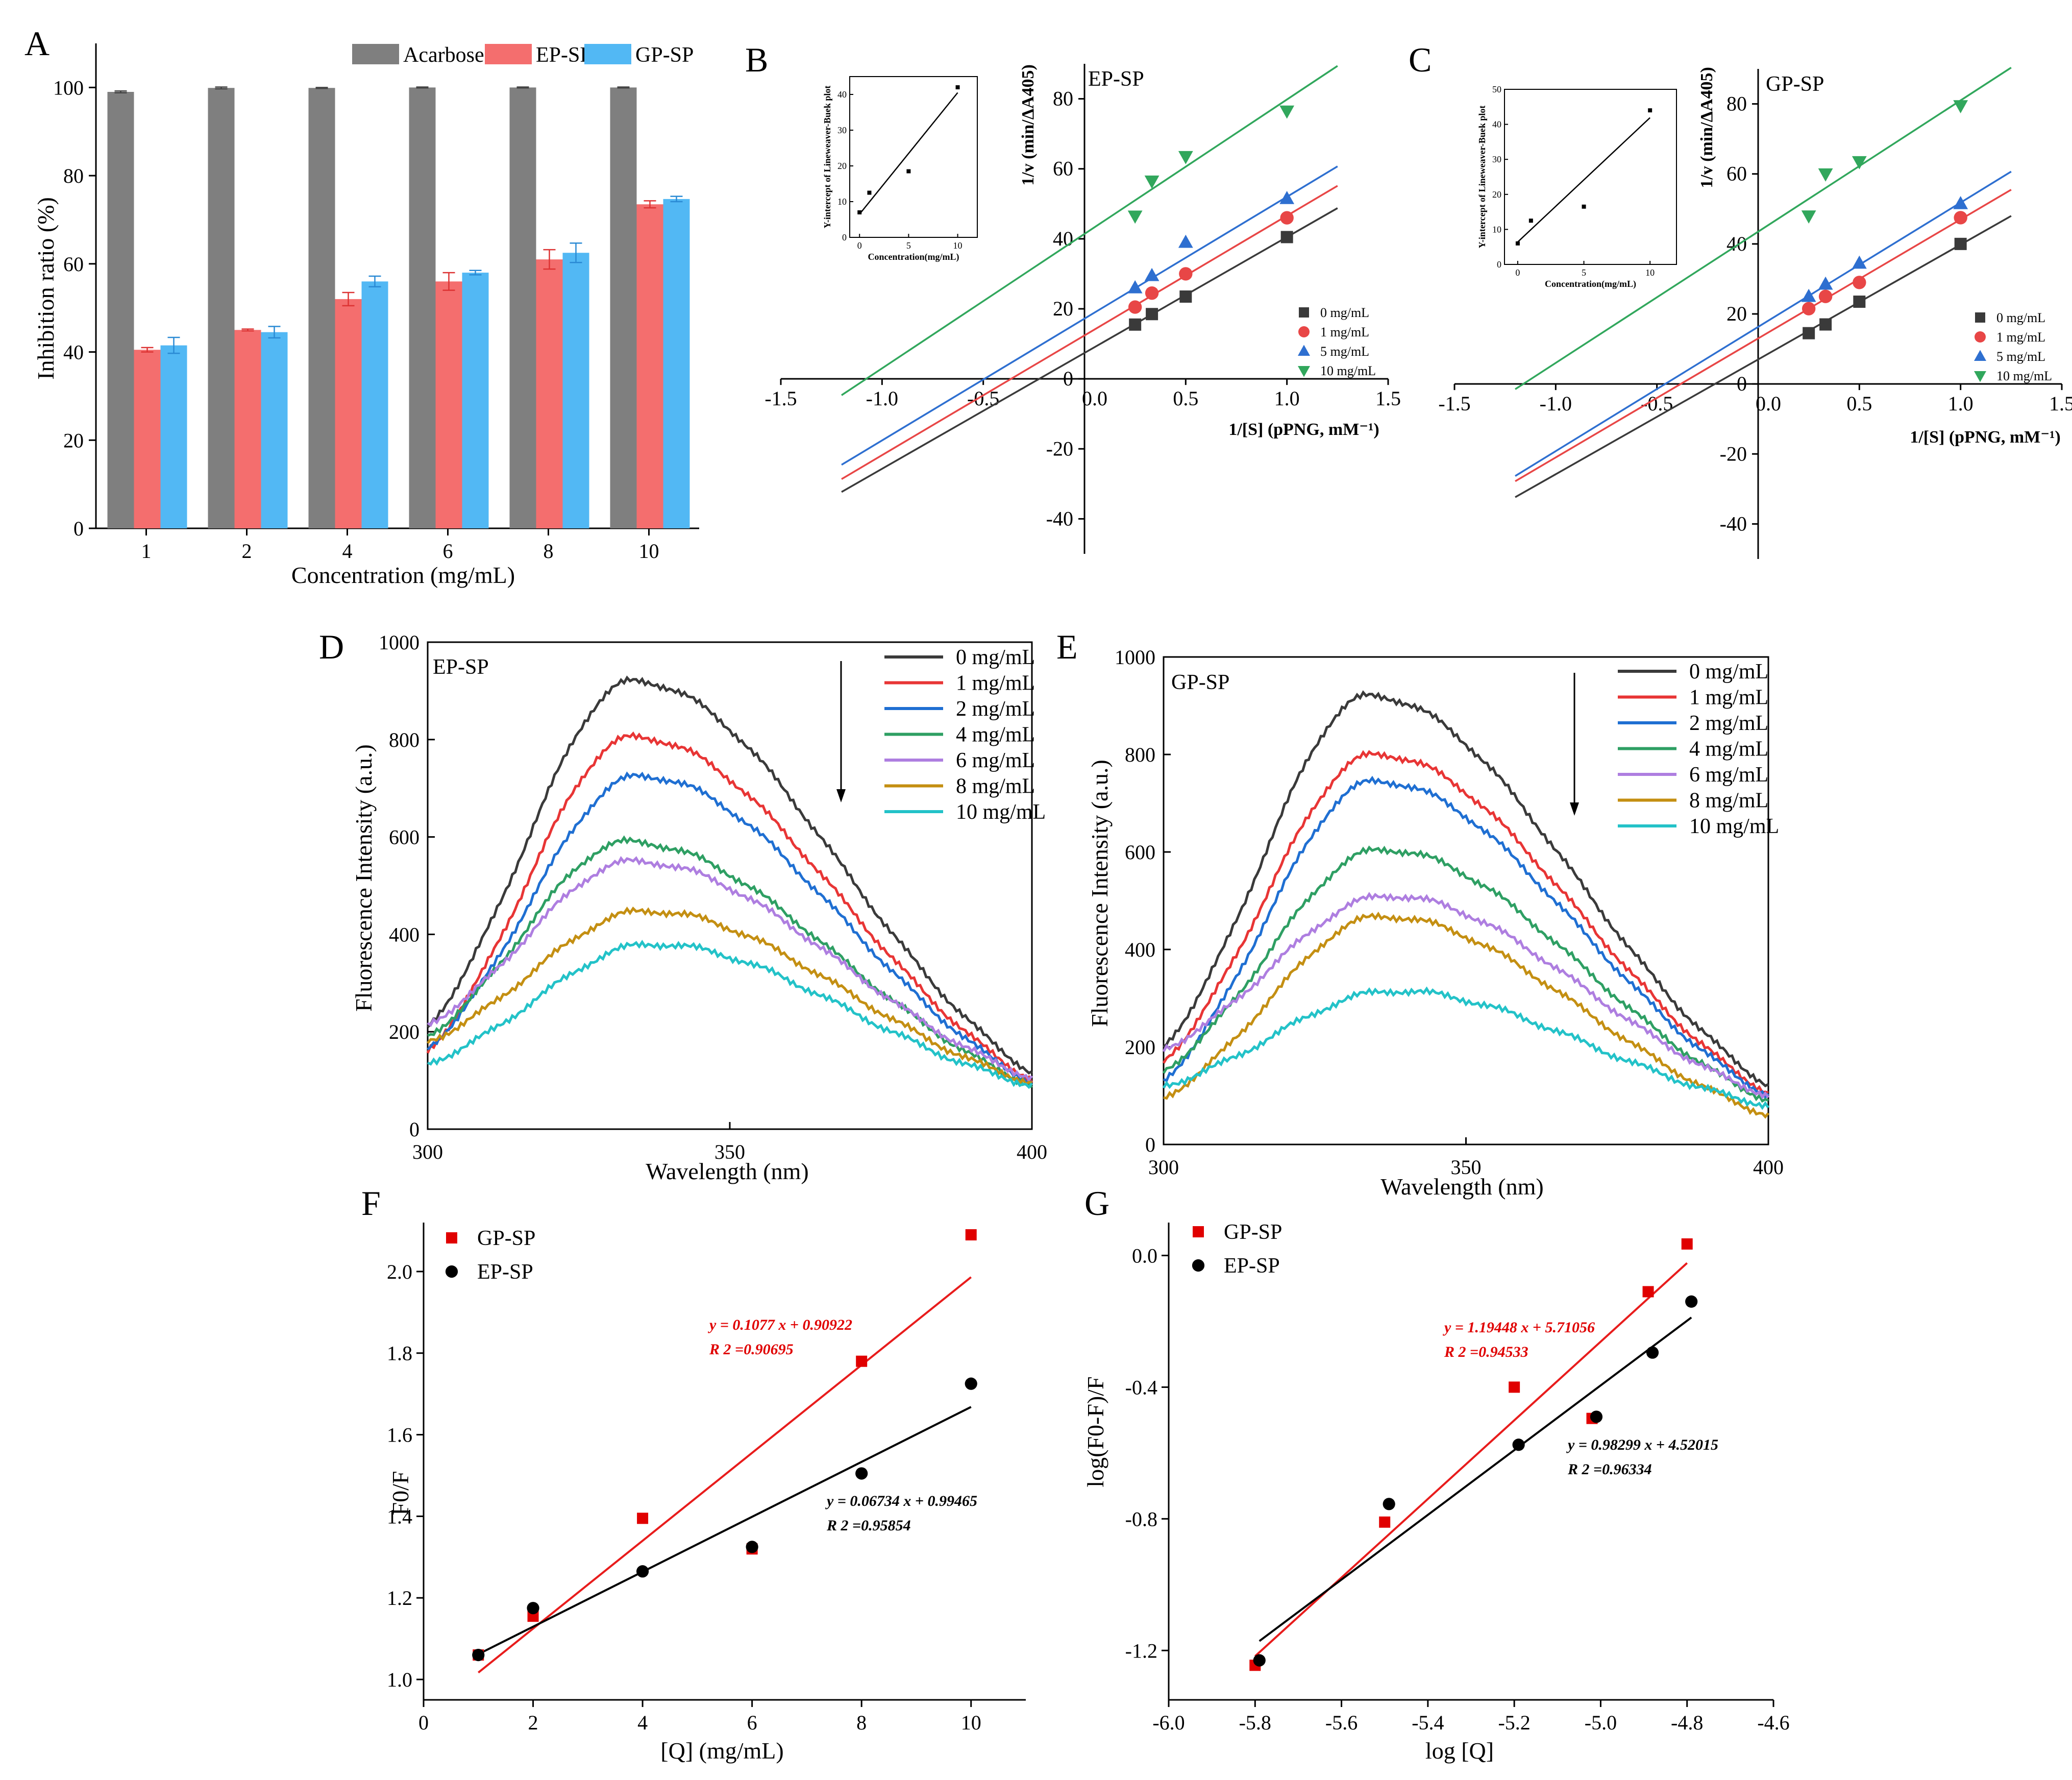 This screenshot has width=2072, height=1780. Describe the element at coordinates (1769, 403) in the screenshot. I see `panel-c-x-tick-label: 0.0` at that location.